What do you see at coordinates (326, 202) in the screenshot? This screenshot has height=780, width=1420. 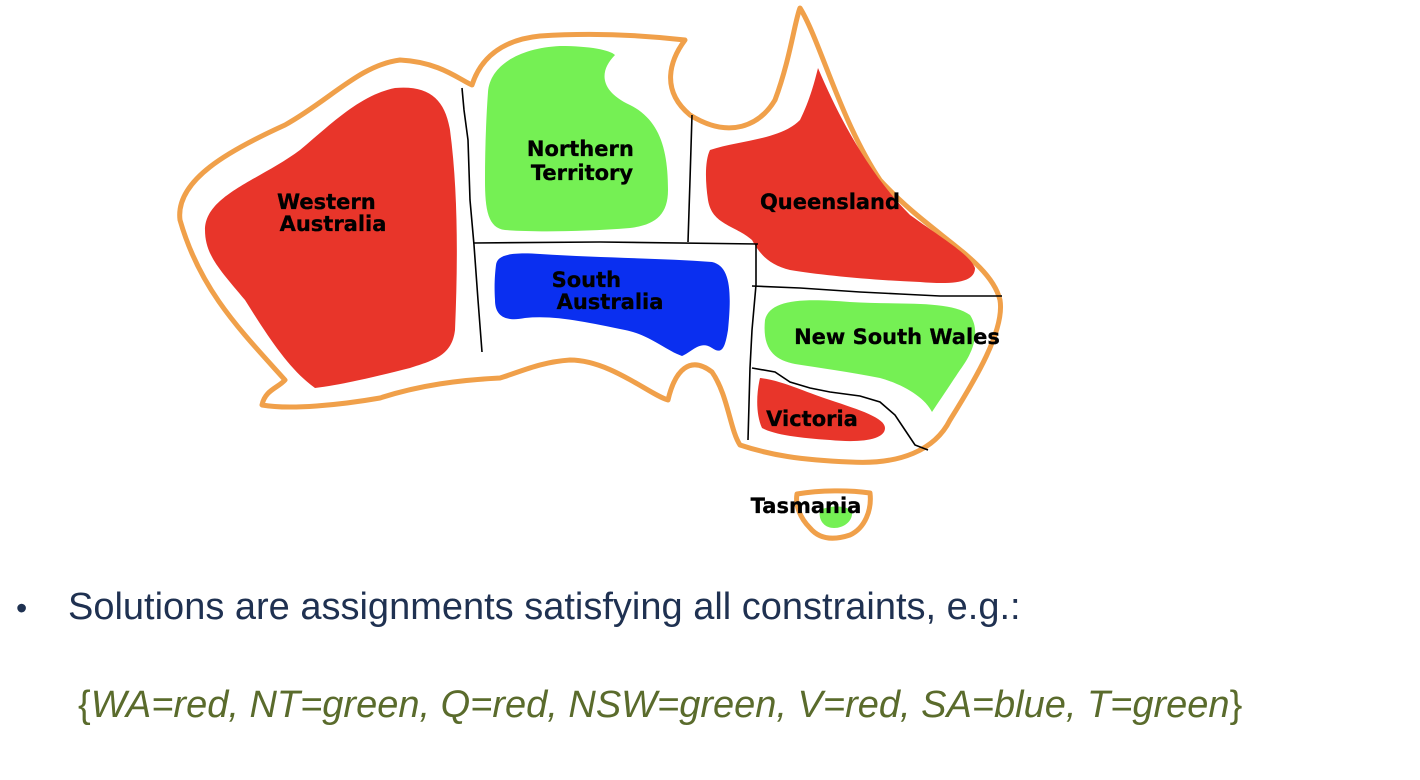 I see `label-western-australia-line-1: Western` at bounding box center [326, 202].